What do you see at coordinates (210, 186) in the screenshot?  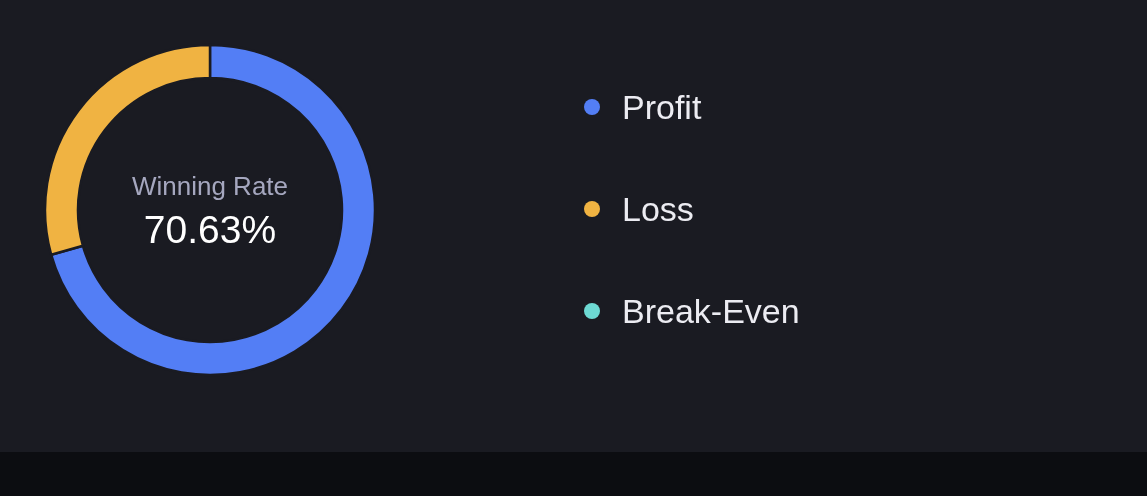 I see `text: Winning Rate` at bounding box center [210, 186].